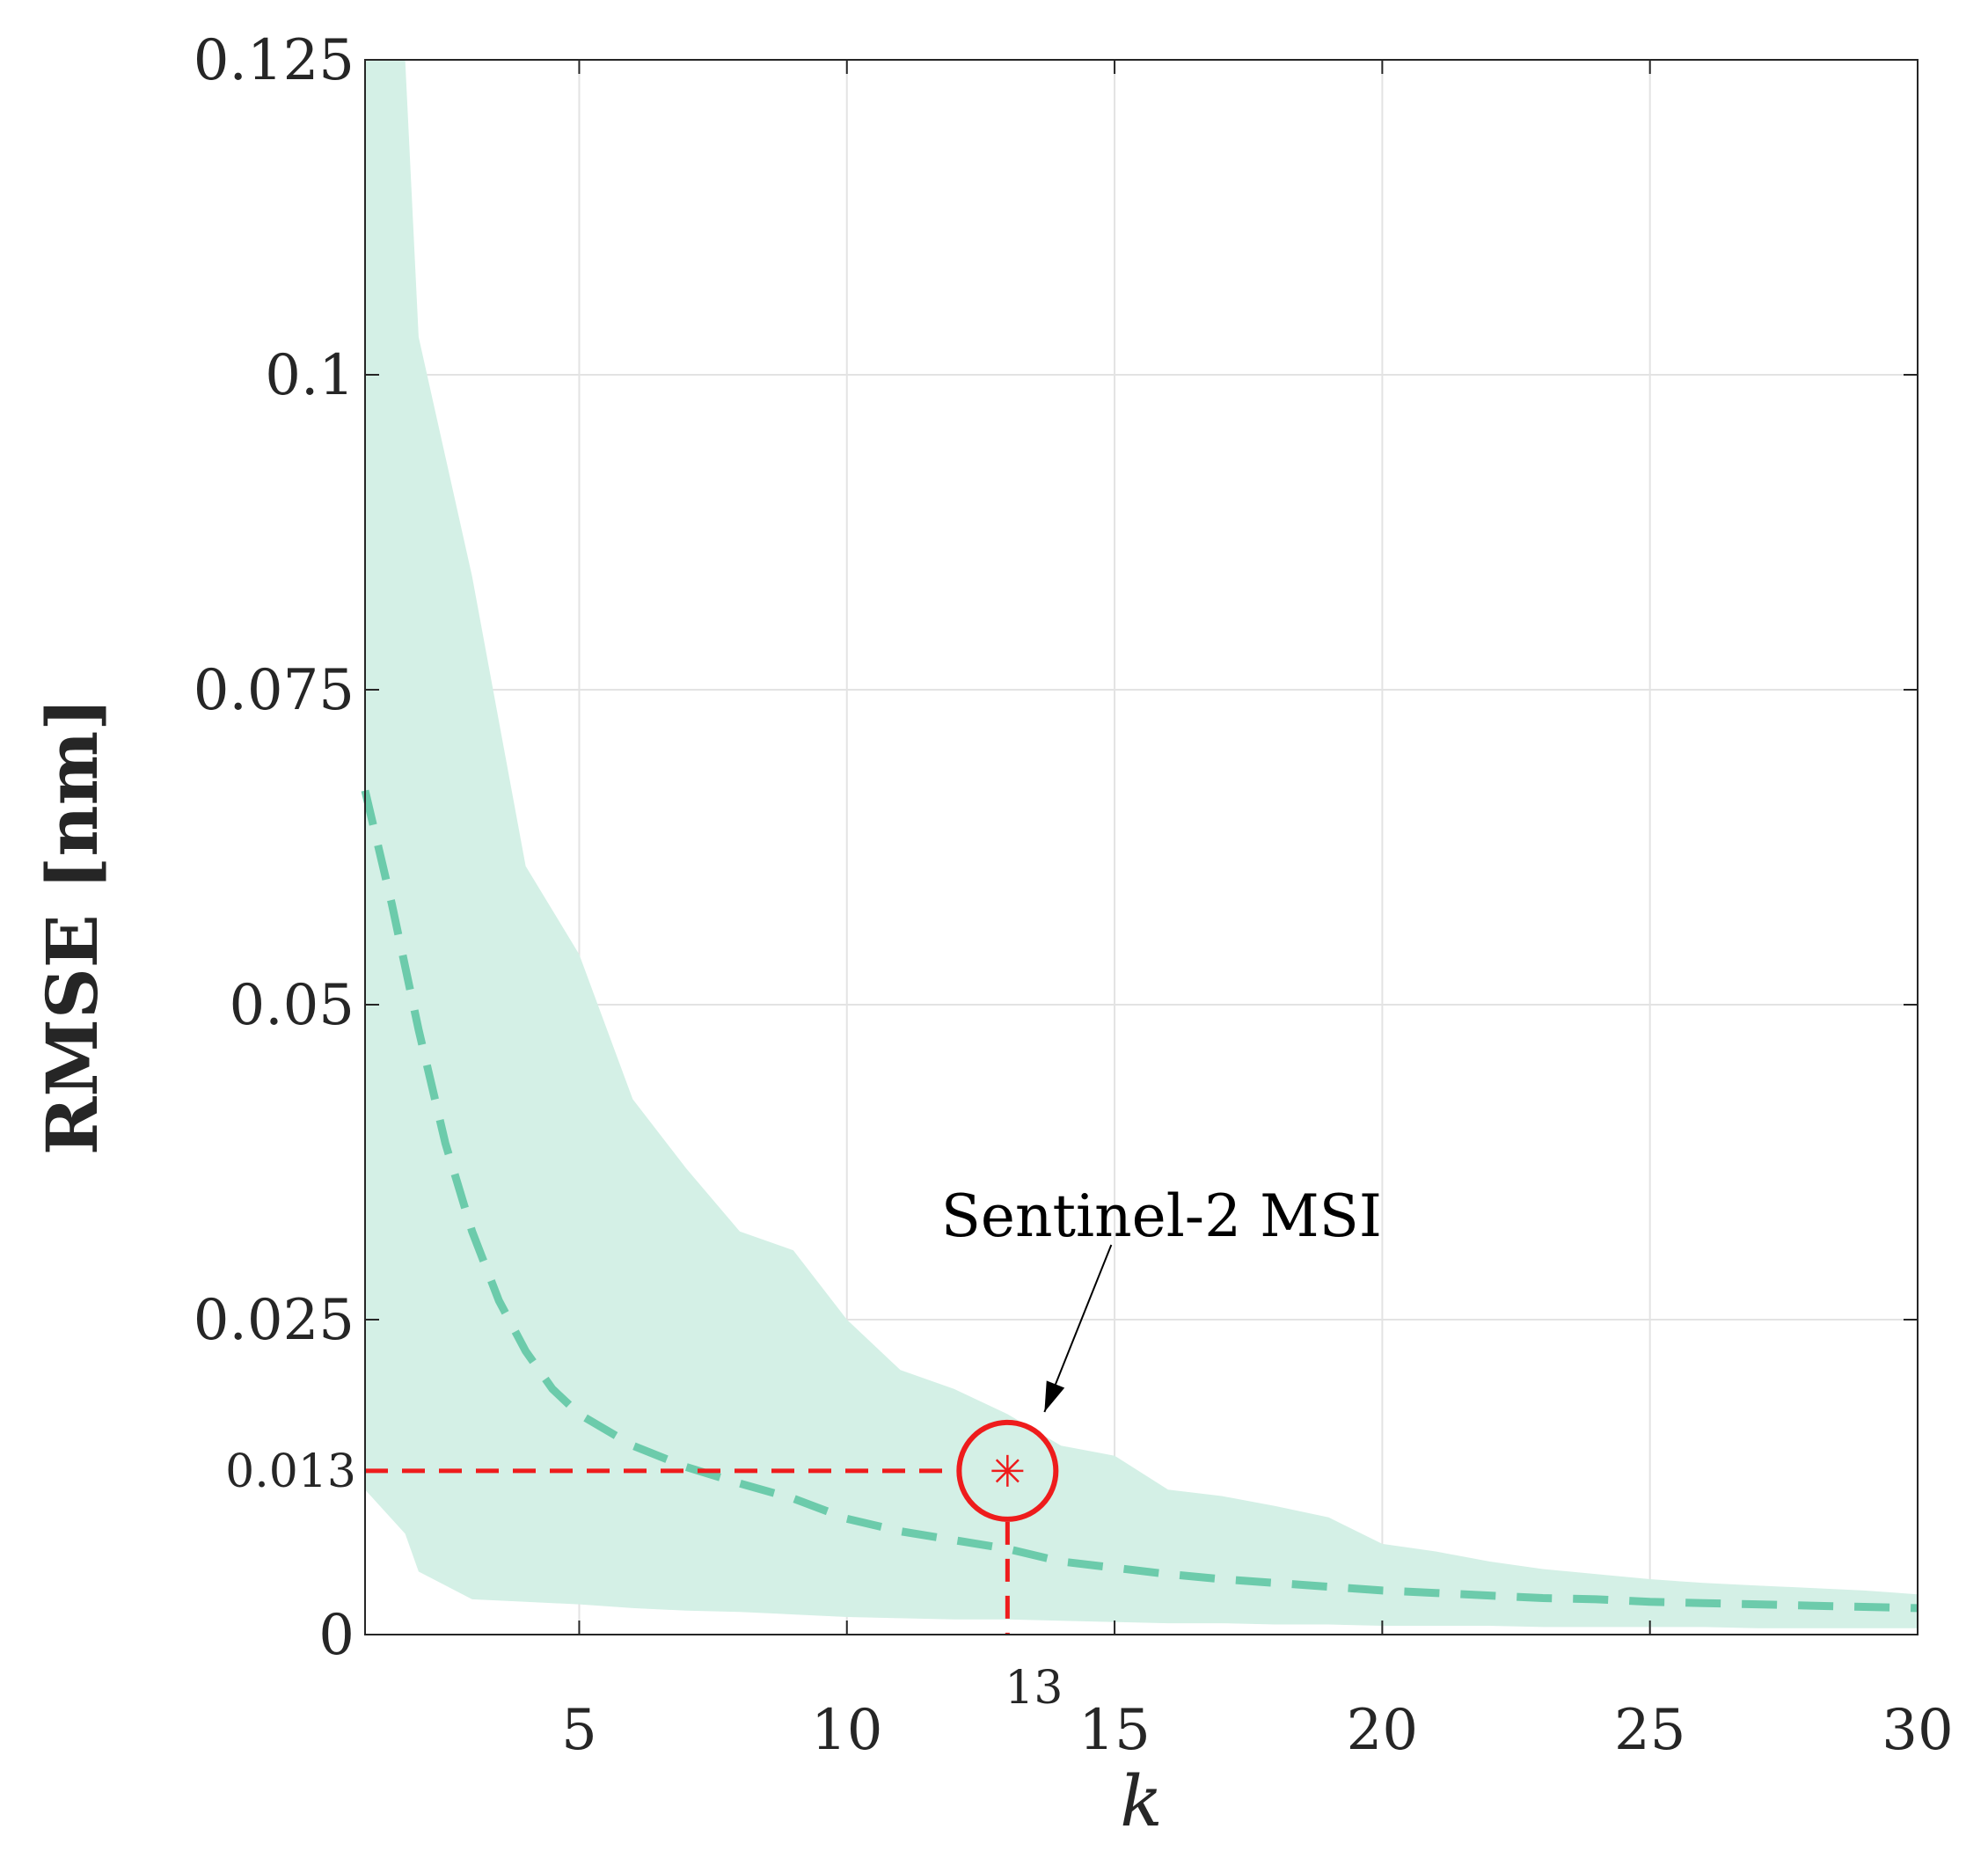 This screenshot has height=1873, width=1988. What do you see at coordinates (1649, 1730) in the screenshot?
I see `x-tick-label: 25` at bounding box center [1649, 1730].